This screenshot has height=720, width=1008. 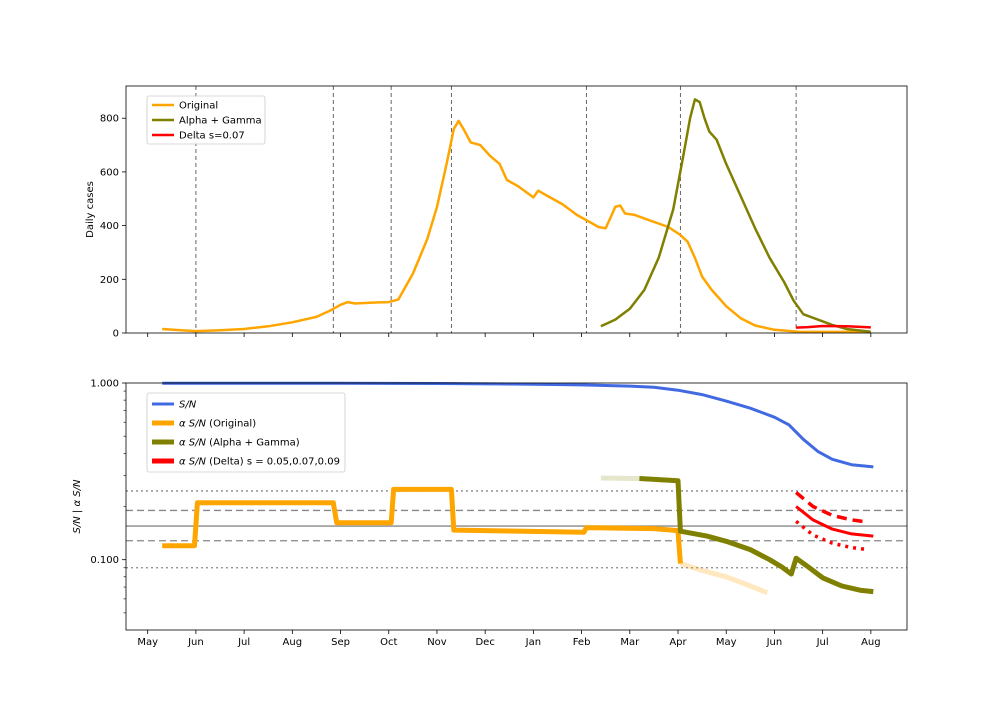 What do you see at coordinates (259, 462) in the screenshot?
I see `legend-label: α S/N (Delta) s = 0.05,0.07,0.09` at bounding box center [259, 462].